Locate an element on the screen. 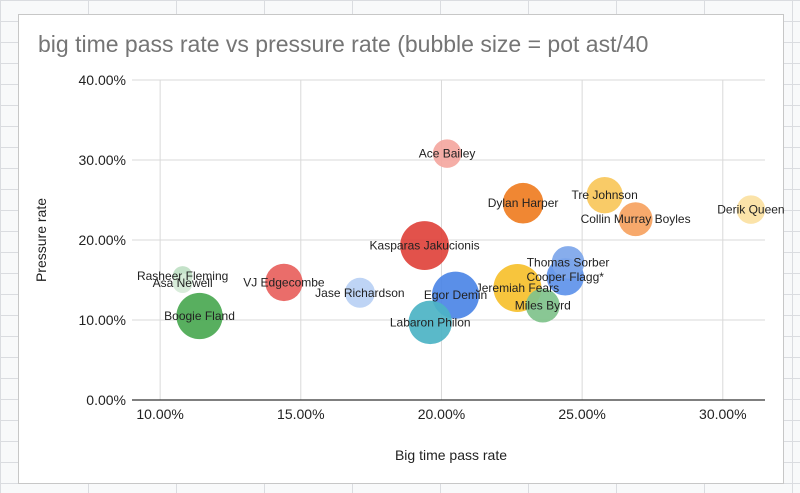 The width and height of the screenshot is (800, 493). bubble-label: Thomas Sorber is located at coordinates (568, 262).